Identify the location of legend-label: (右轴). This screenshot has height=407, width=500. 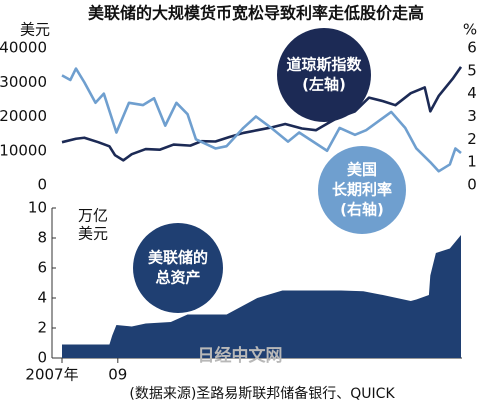
(362, 210).